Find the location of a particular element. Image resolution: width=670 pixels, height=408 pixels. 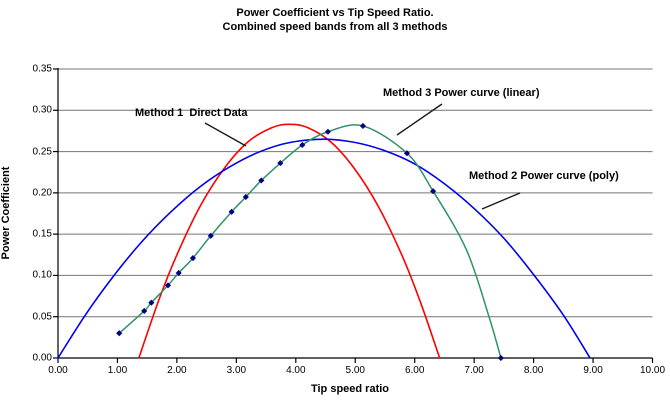

y-tick-label: 0.25 is located at coordinates (42, 152).